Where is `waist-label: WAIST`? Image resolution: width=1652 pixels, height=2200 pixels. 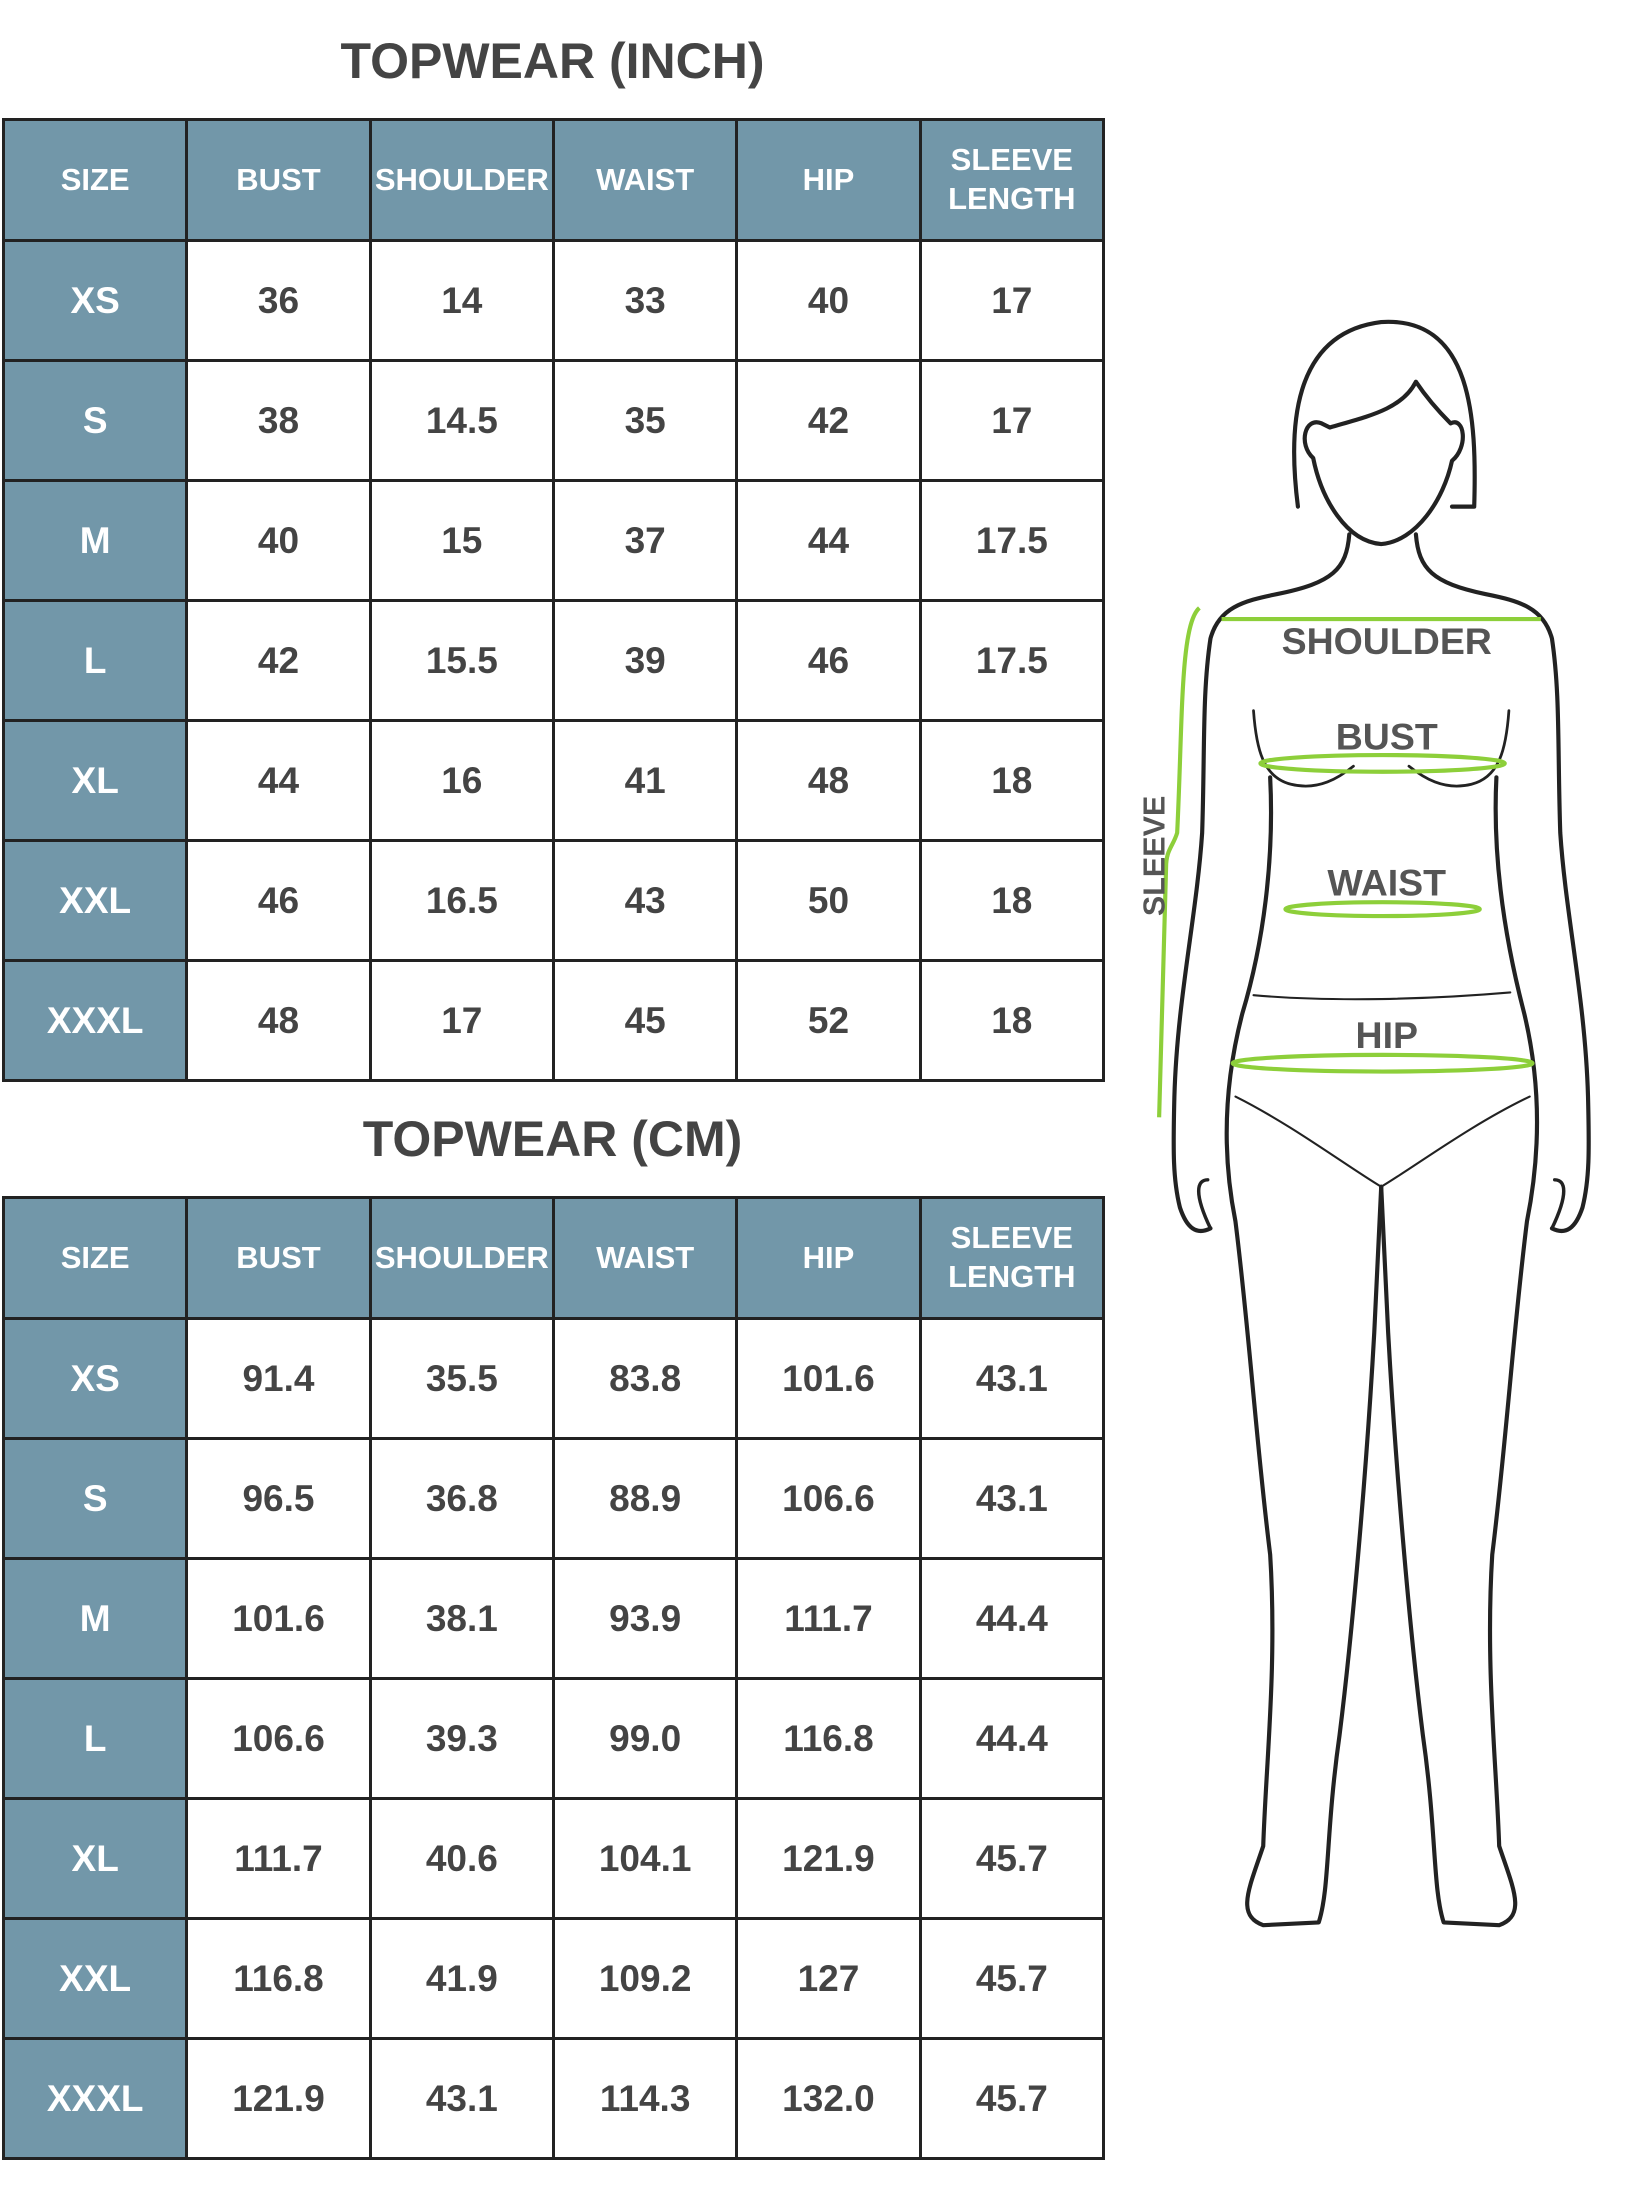 waist-label: WAIST is located at coordinates (1386, 882).